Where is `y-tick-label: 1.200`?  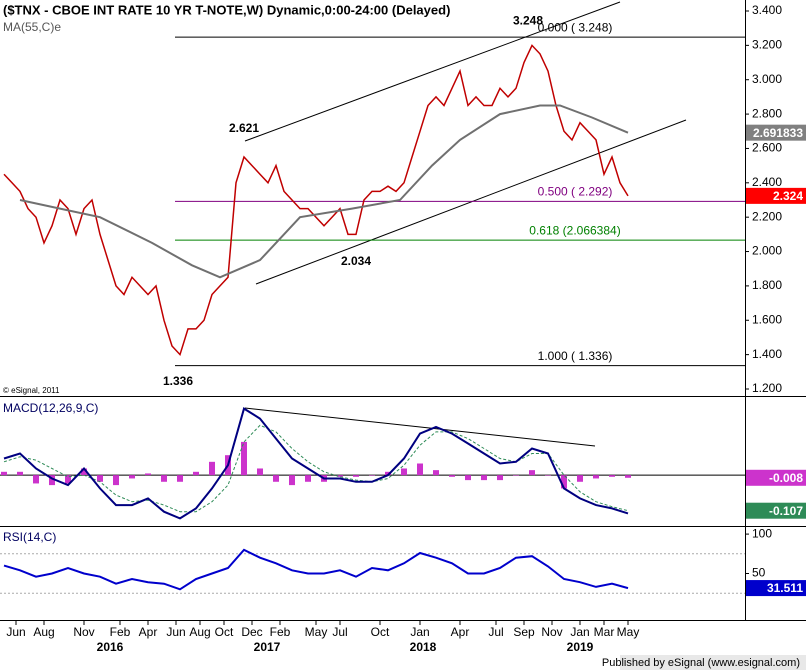
y-tick-label: 1.200 is located at coordinates (767, 388).